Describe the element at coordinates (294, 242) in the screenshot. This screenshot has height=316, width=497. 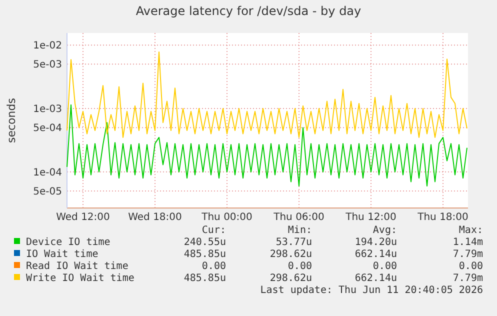
I see `text: 53.77u` at that location.